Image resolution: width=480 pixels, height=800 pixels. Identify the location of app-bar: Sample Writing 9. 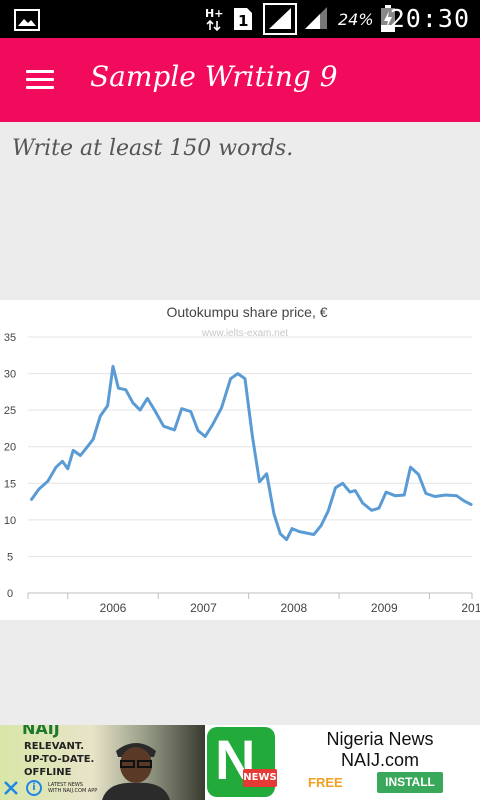
(240, 80).